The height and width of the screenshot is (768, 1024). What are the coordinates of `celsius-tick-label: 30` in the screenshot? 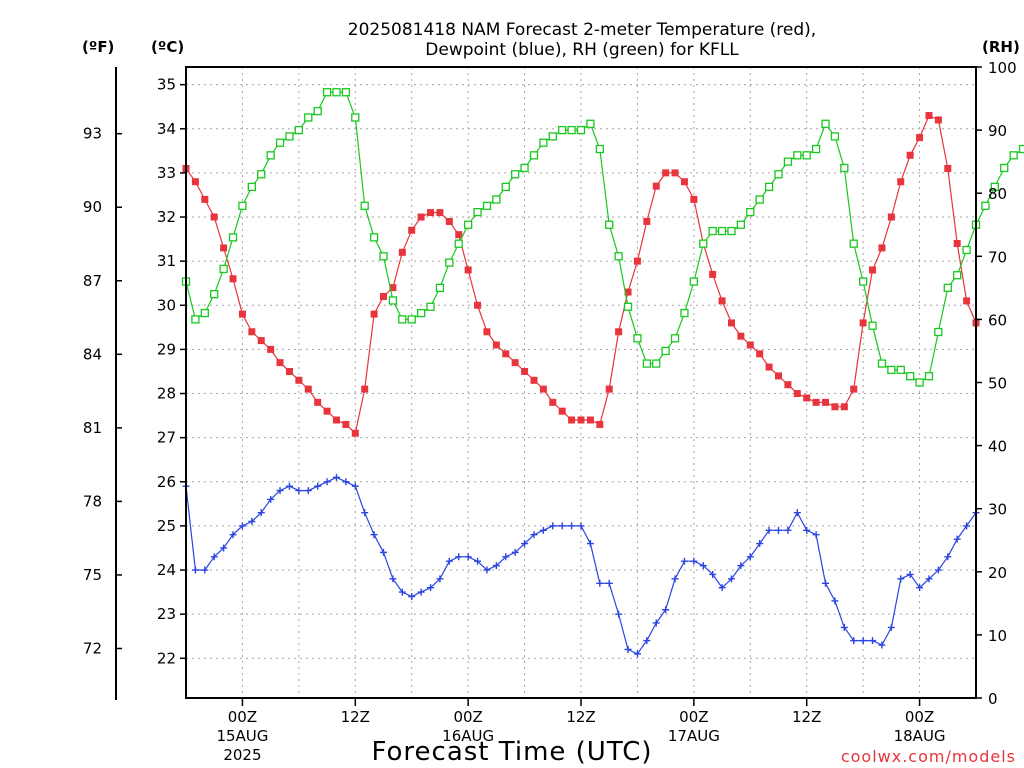 It's located at (166, 305).